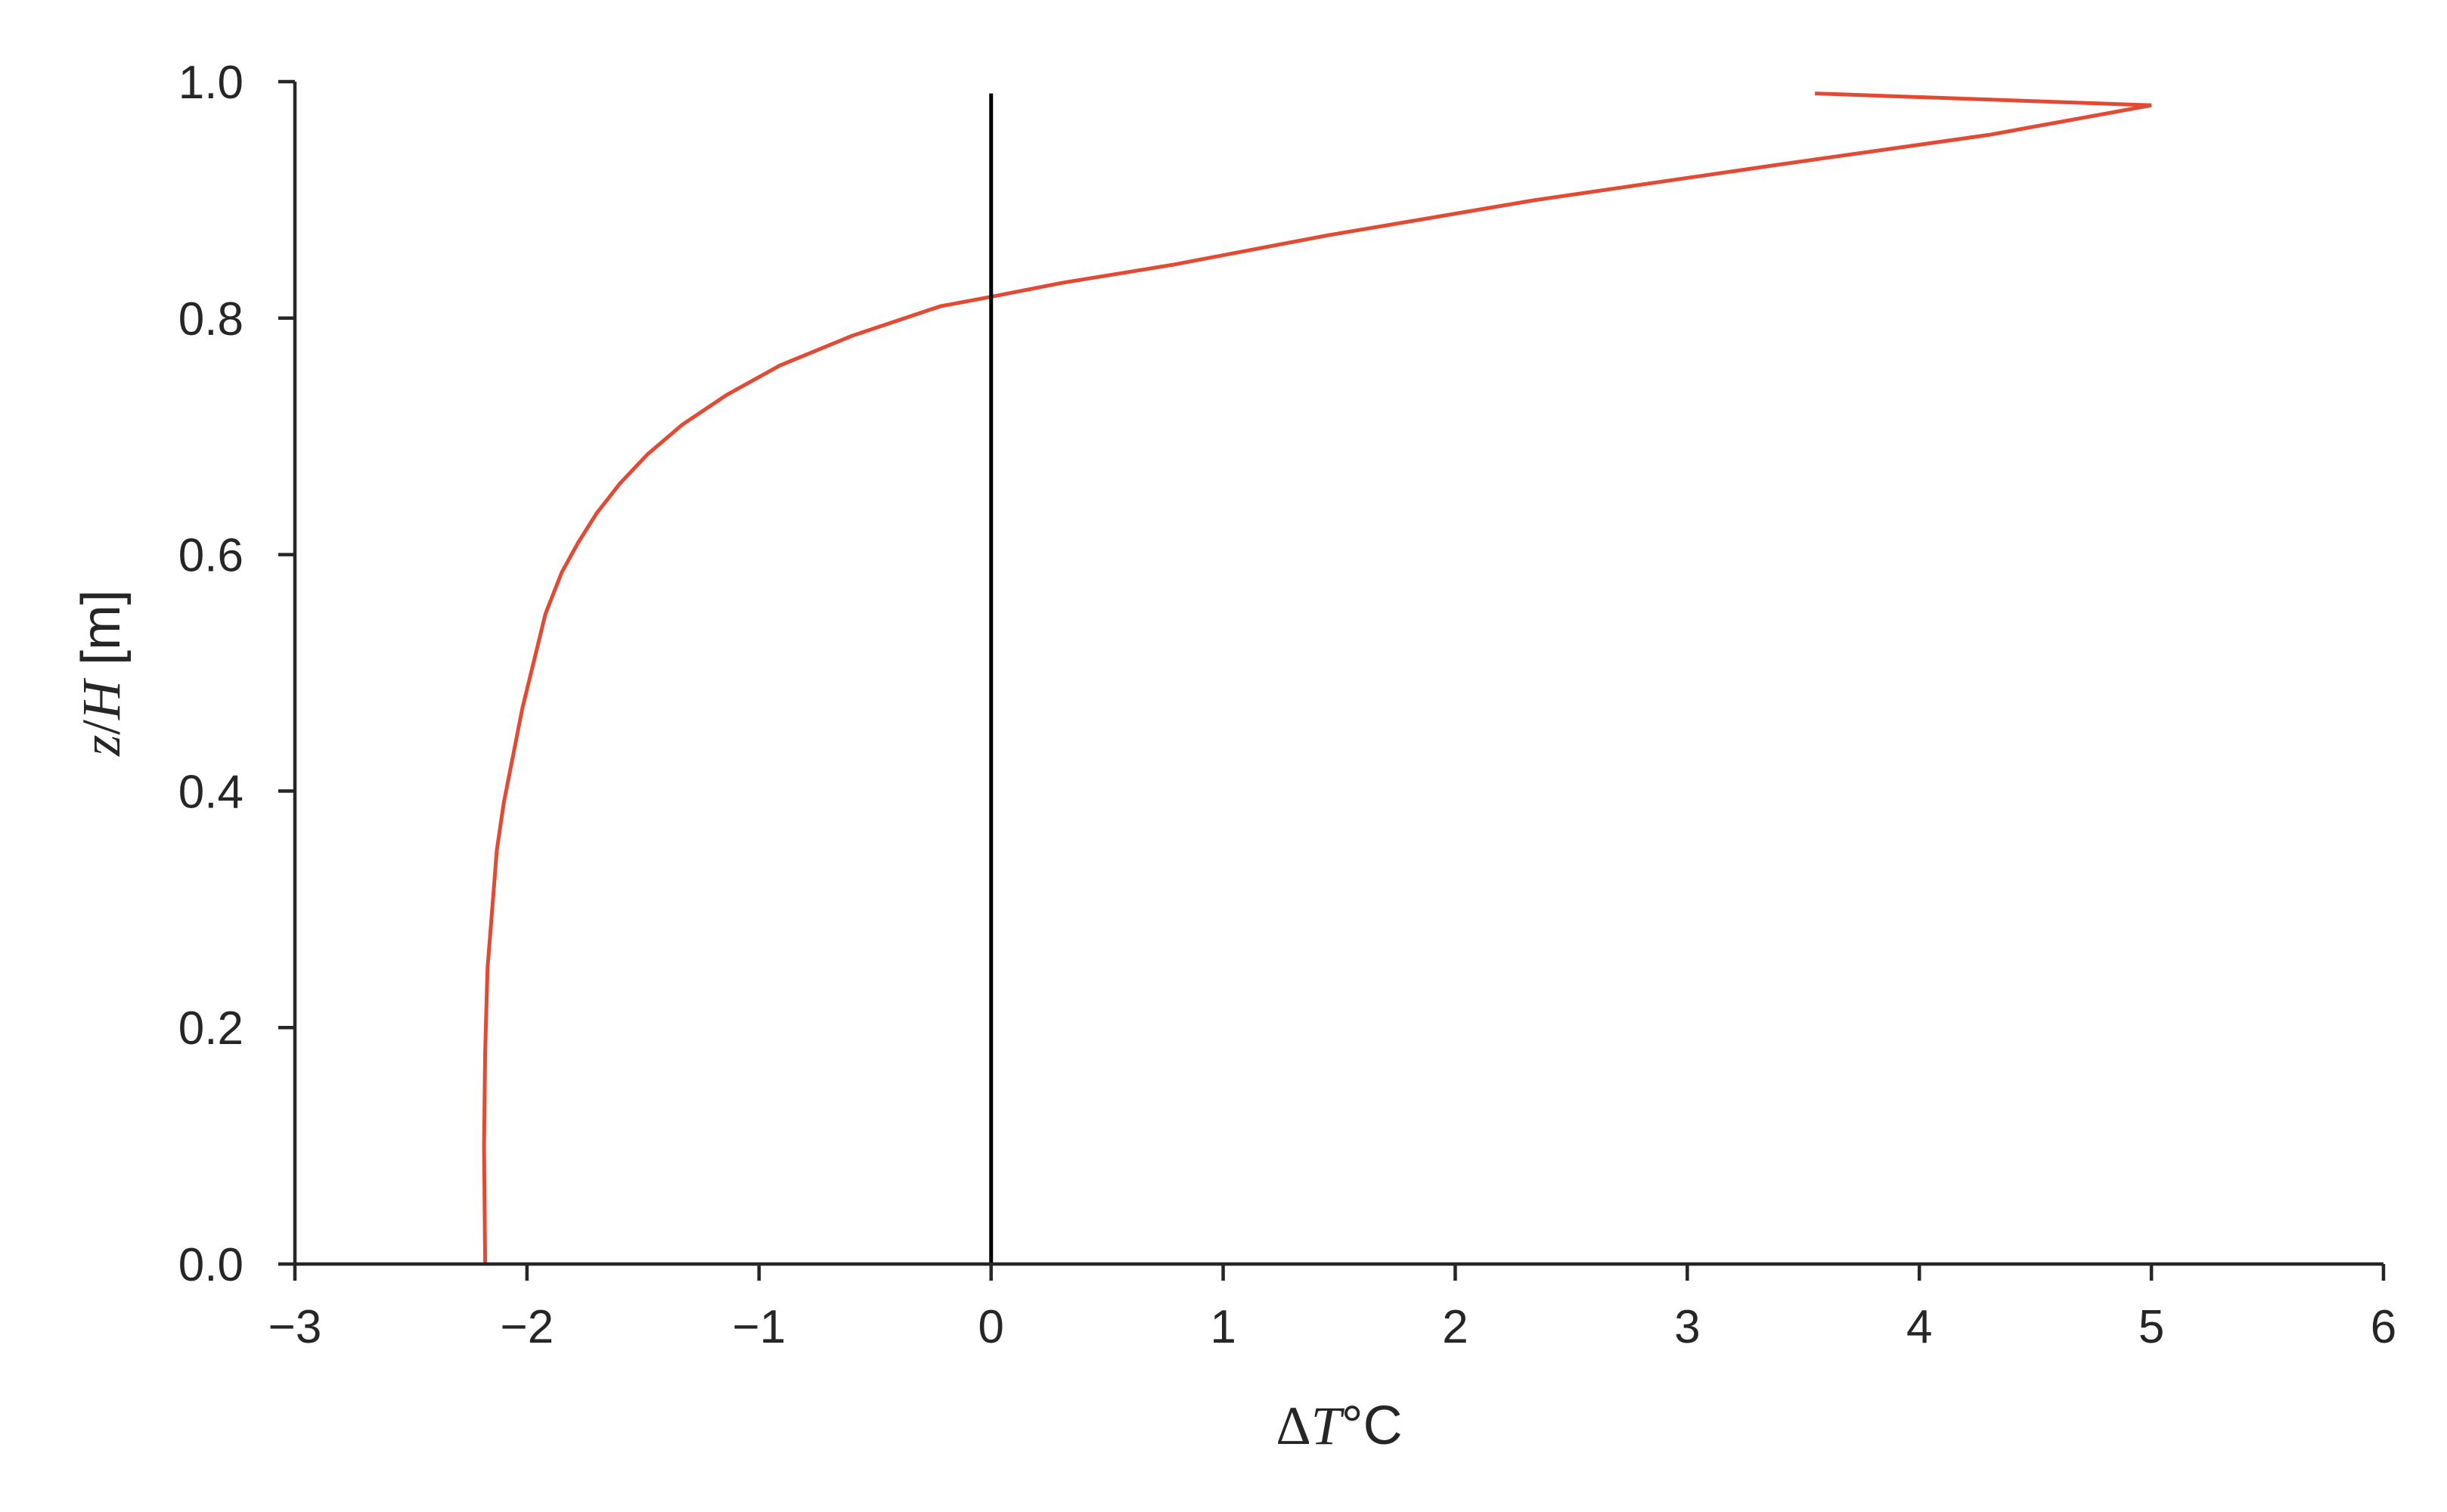 Image resolution: width=2447 pixels, height=1512 pixels. I want to click on x-tick-label: 0, so click(991, 1327).